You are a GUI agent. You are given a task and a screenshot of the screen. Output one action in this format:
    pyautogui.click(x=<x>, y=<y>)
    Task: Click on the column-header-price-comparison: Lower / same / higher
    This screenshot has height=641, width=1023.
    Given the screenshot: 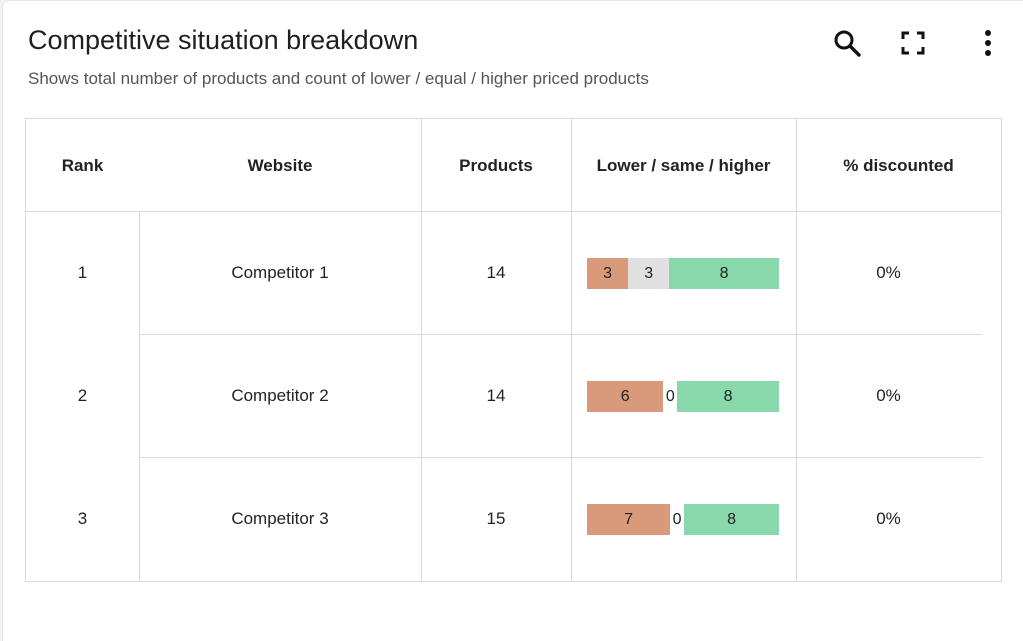 What is the action you would take?
    pyautogui.click(x=683, y=165)
    